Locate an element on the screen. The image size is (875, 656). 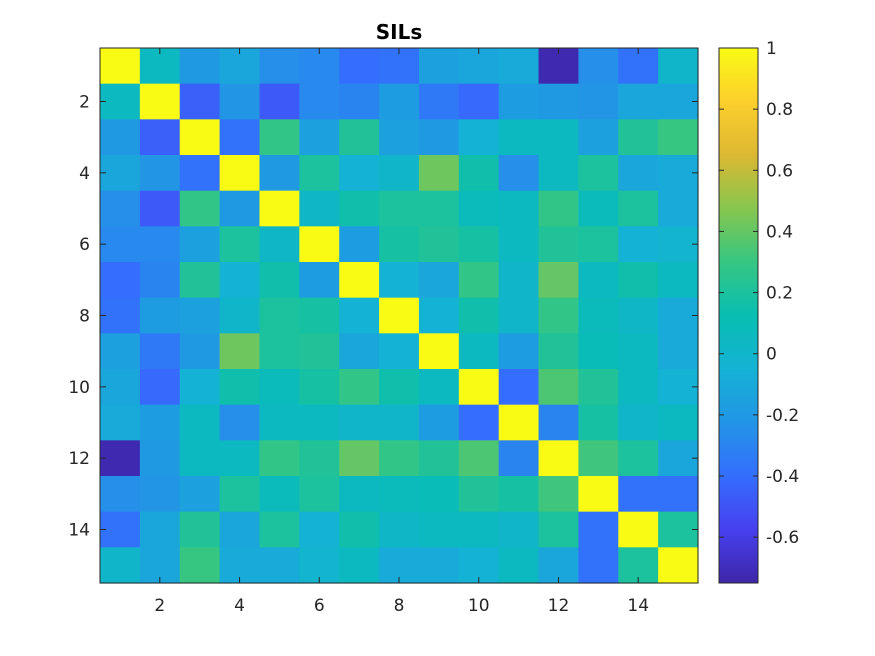
heatmap-cell-r12-c1 is located at coordinates (120, 458).